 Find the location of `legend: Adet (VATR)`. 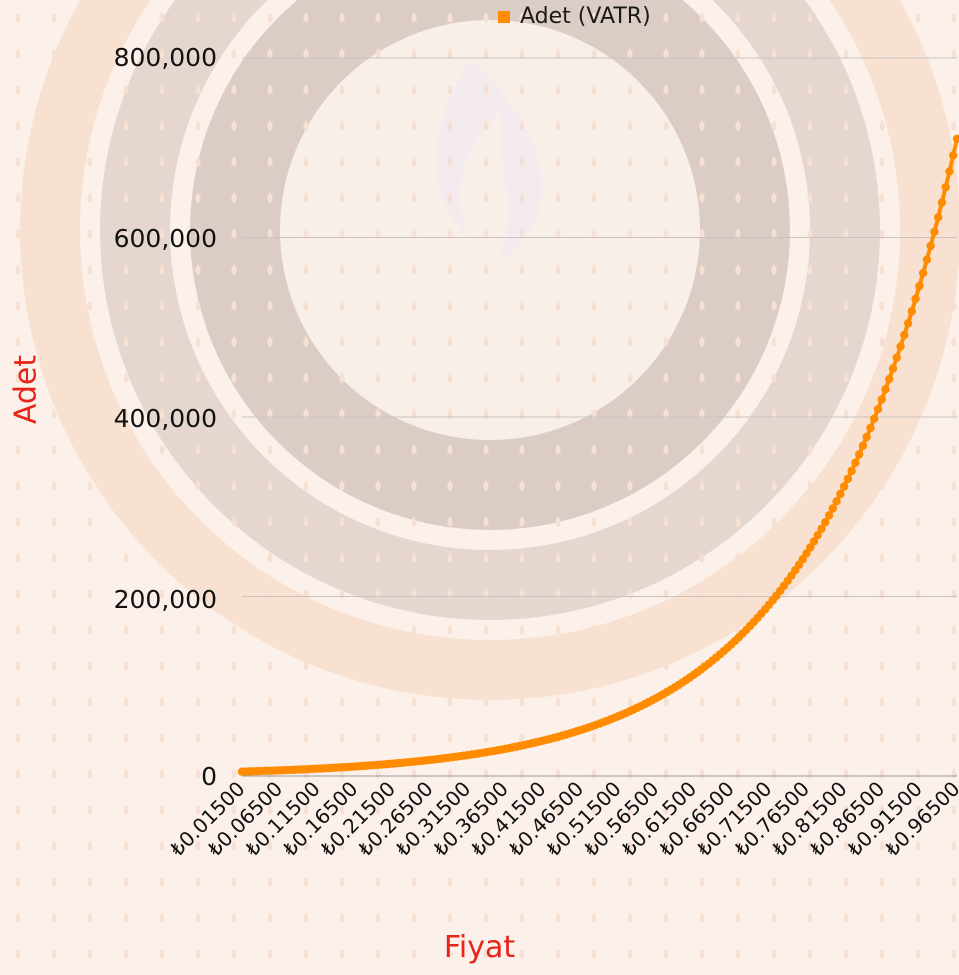

legend: Adet (VATR) is located at coordinates (574, 16).